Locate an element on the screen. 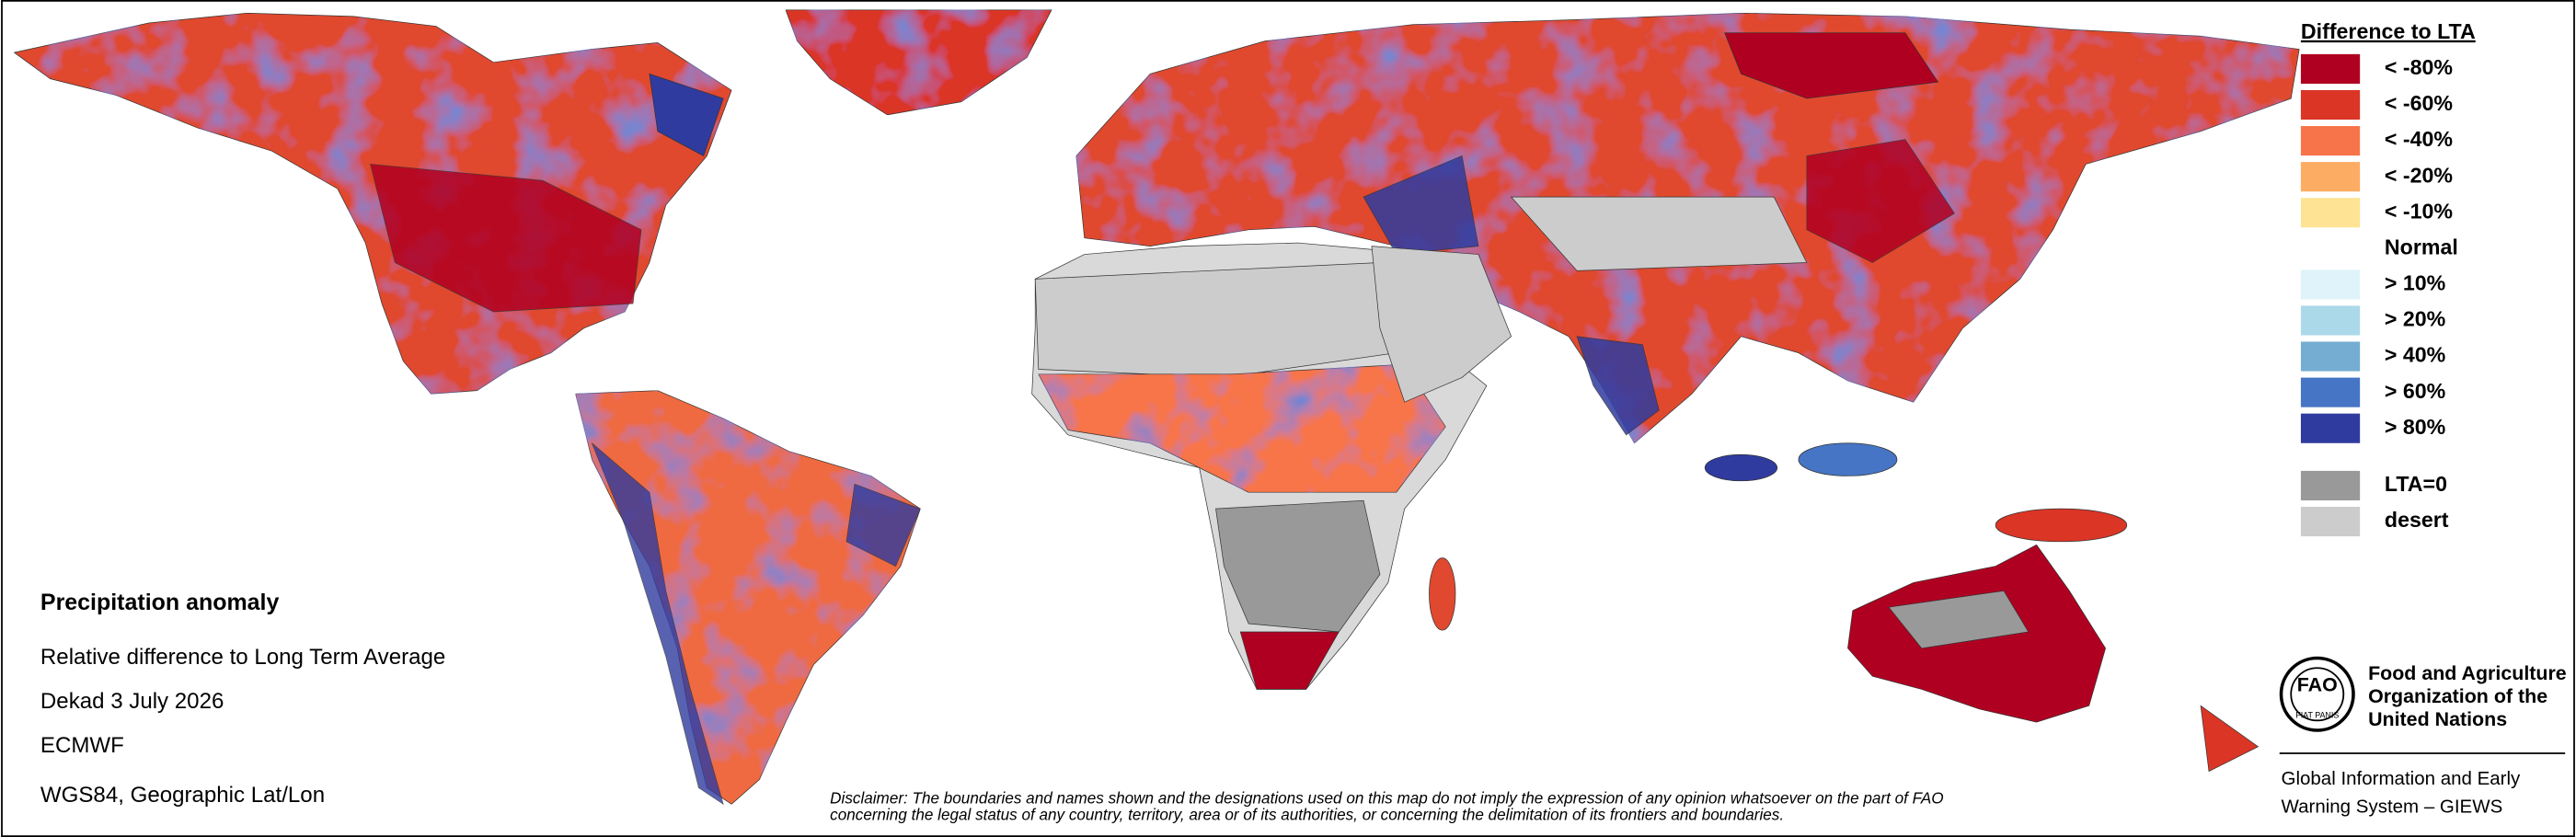 This screenshot has width=2576, height=837. info-line: Dekad 3 July 2026 is located at coordinates (132, 701).